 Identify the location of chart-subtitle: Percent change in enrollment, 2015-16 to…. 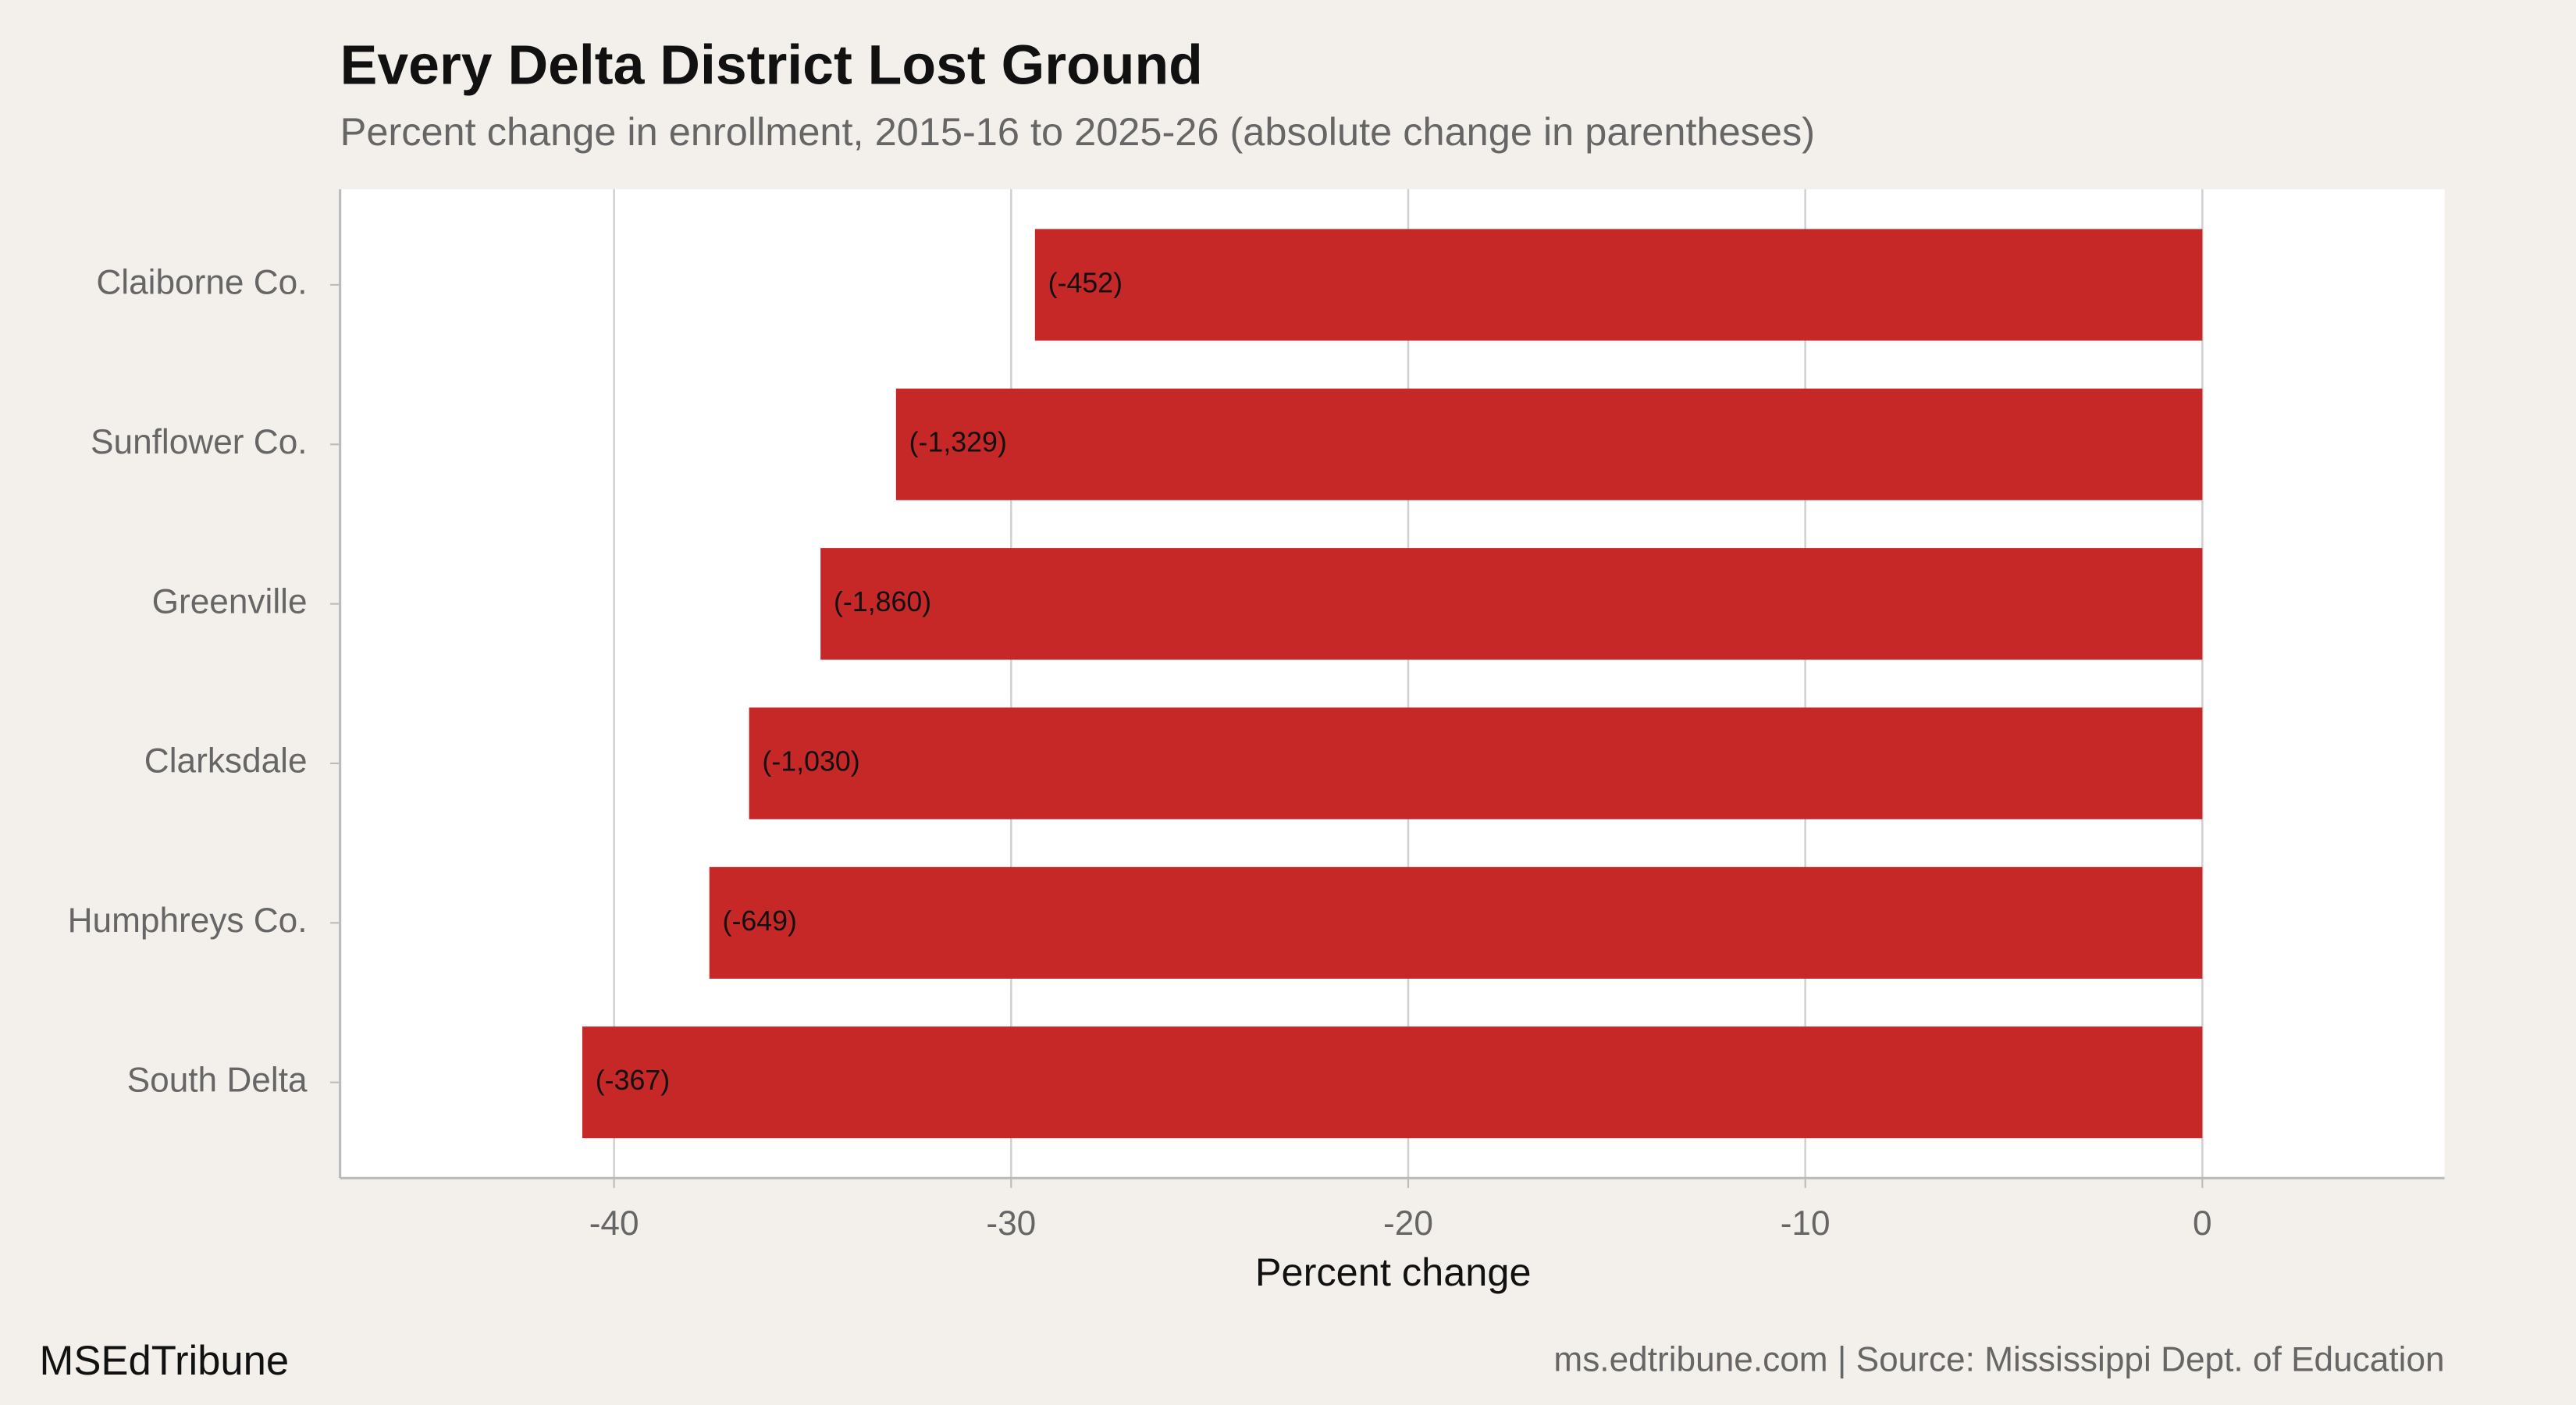
(1077, 131).